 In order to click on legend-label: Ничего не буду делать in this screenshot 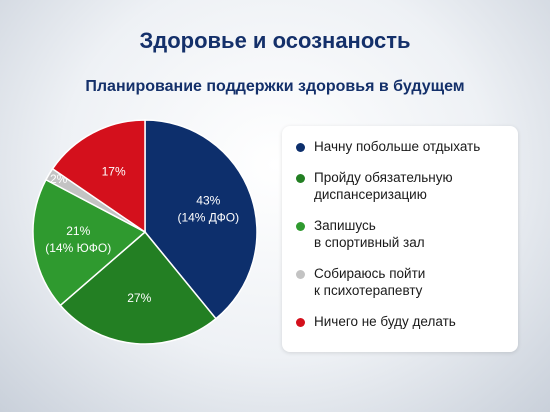, I will do `click(385, 321)`.